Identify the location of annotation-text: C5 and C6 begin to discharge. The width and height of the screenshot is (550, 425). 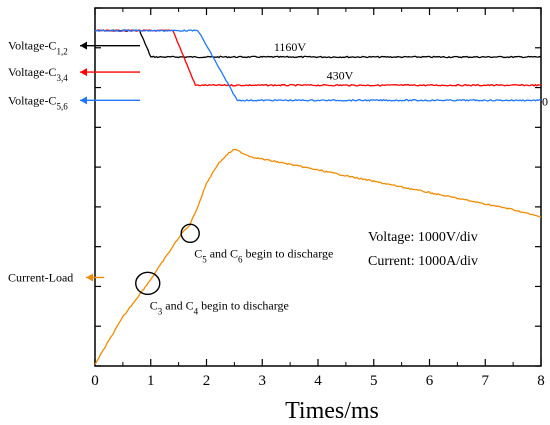
(263, 255).